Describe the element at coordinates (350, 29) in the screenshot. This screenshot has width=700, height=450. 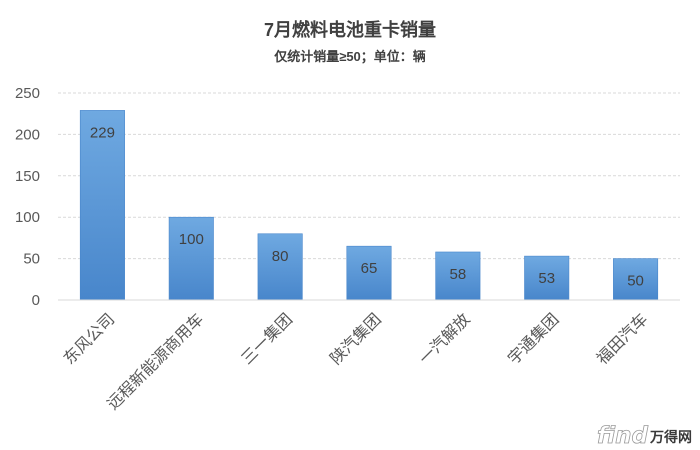
I see `chart-title: 7月燃料电池重卡销量` at that location.